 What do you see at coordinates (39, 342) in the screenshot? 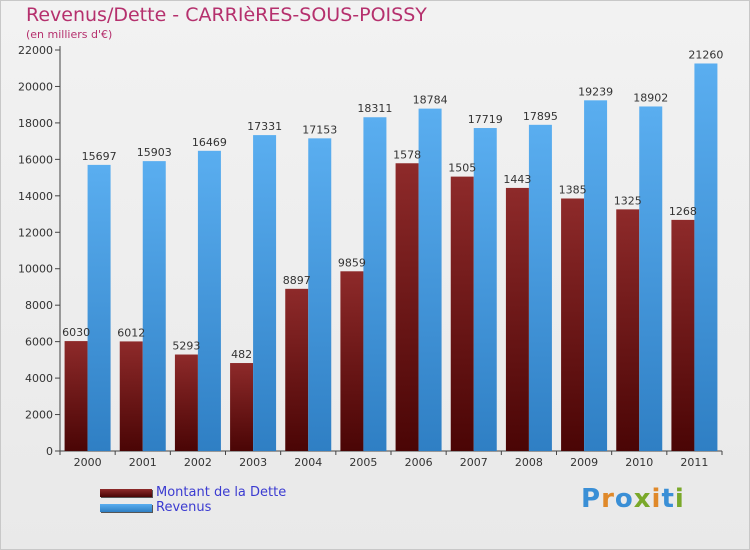
I see `y-tick-label: 6000` at bounding box center [39, 342].